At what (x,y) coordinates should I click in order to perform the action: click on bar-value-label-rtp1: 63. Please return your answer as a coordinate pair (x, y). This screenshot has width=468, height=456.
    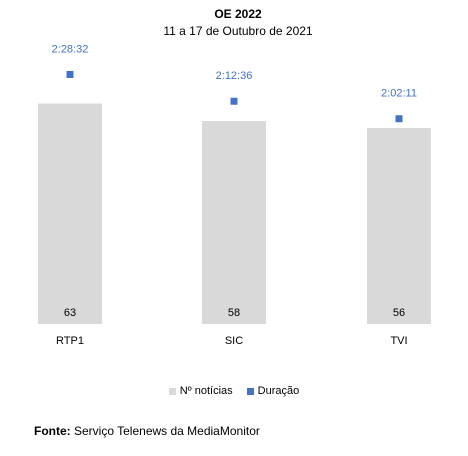
    Looking at the image, I should click on (70, 313).